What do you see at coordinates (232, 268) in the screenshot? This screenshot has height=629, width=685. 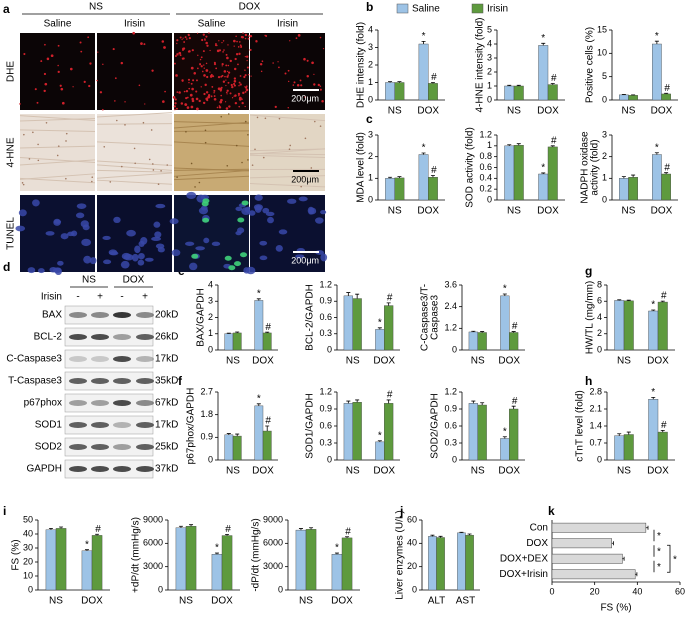 I see `tunel-positive` at bounding box center [232, 268].